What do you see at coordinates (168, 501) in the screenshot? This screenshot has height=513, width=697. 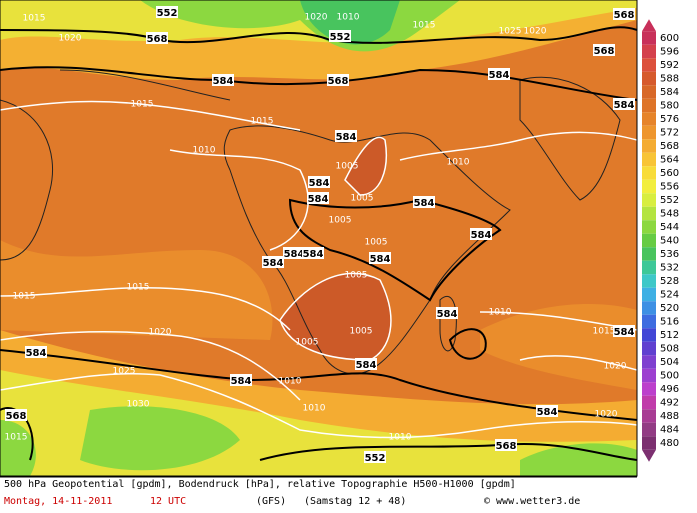 I see `footer-time: 12 UTC` at bounding box center [168, 501].